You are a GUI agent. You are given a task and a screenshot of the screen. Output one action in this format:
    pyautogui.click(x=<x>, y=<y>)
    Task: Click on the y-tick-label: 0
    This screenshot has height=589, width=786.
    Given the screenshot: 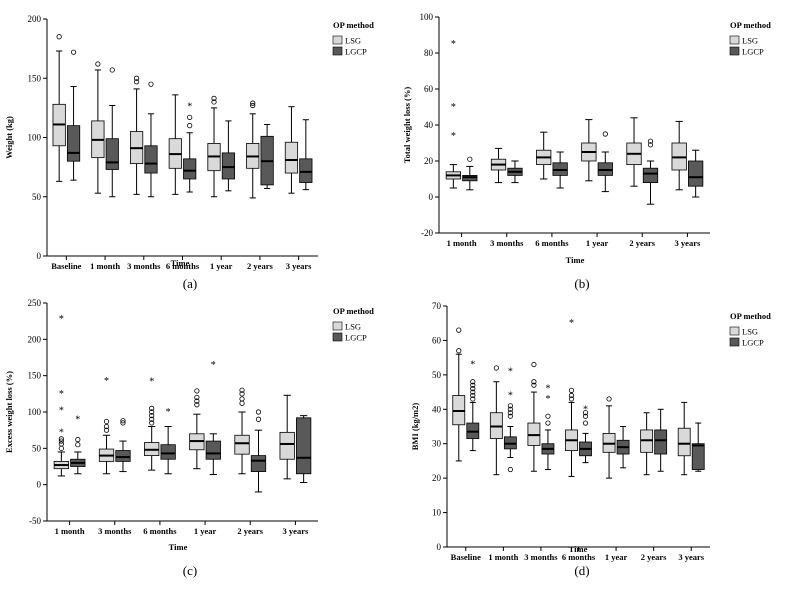 What is the action you would take?
    pyautogui.click(x=439, y=547)
    